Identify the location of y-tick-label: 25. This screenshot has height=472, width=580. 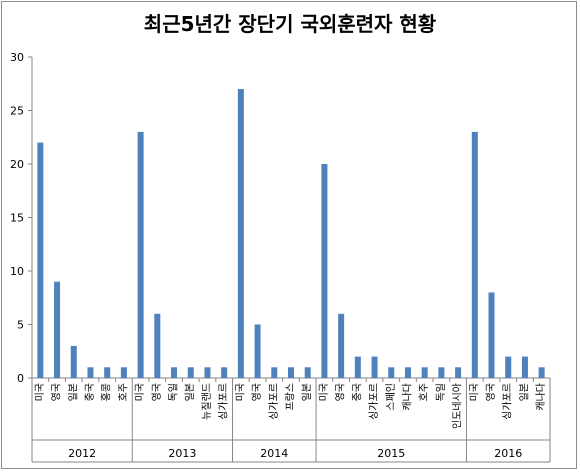
(17, 111).